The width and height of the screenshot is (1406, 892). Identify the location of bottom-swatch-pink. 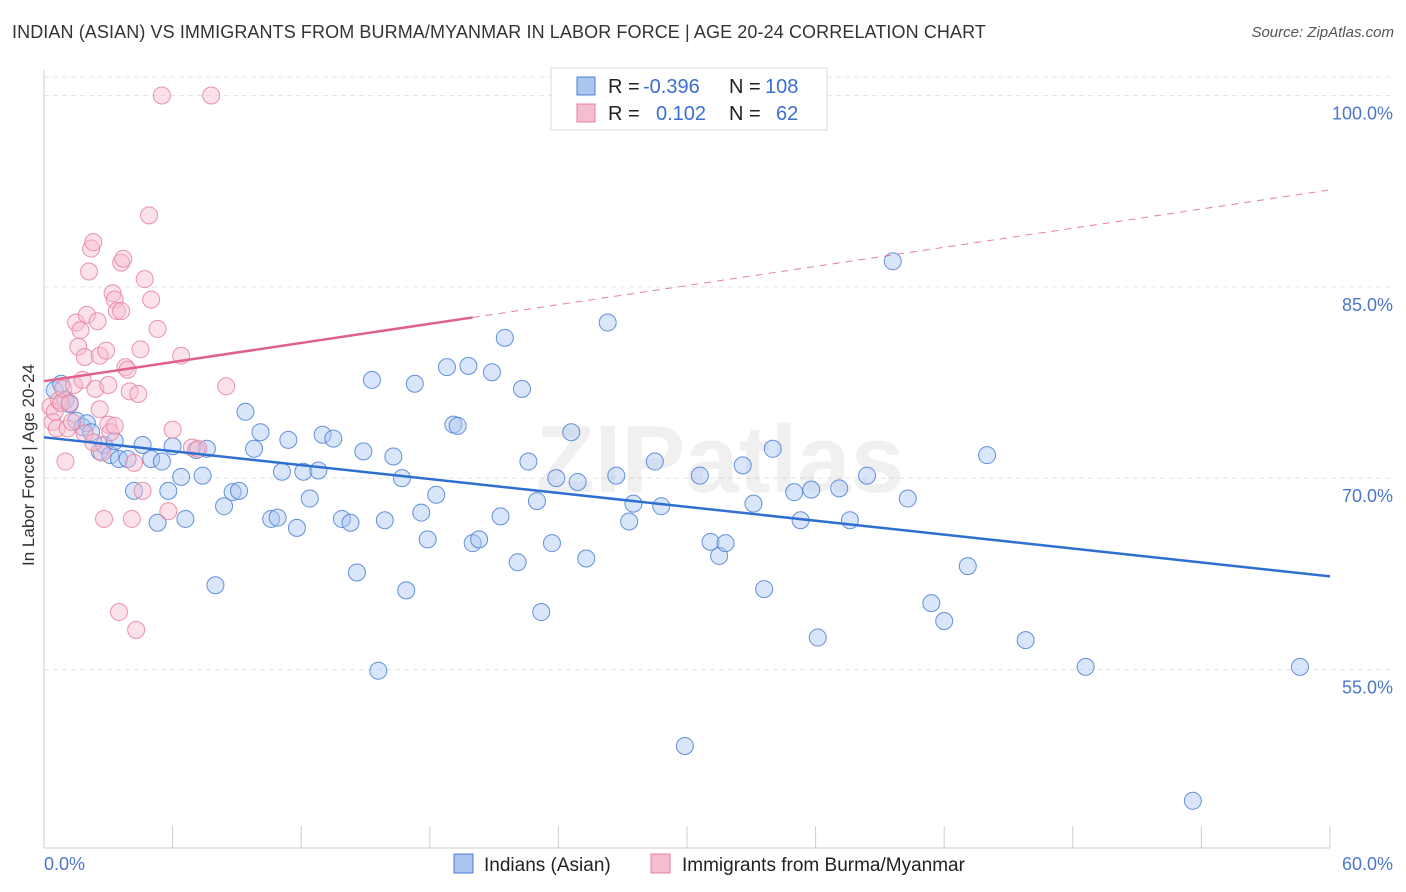
(660, 863).